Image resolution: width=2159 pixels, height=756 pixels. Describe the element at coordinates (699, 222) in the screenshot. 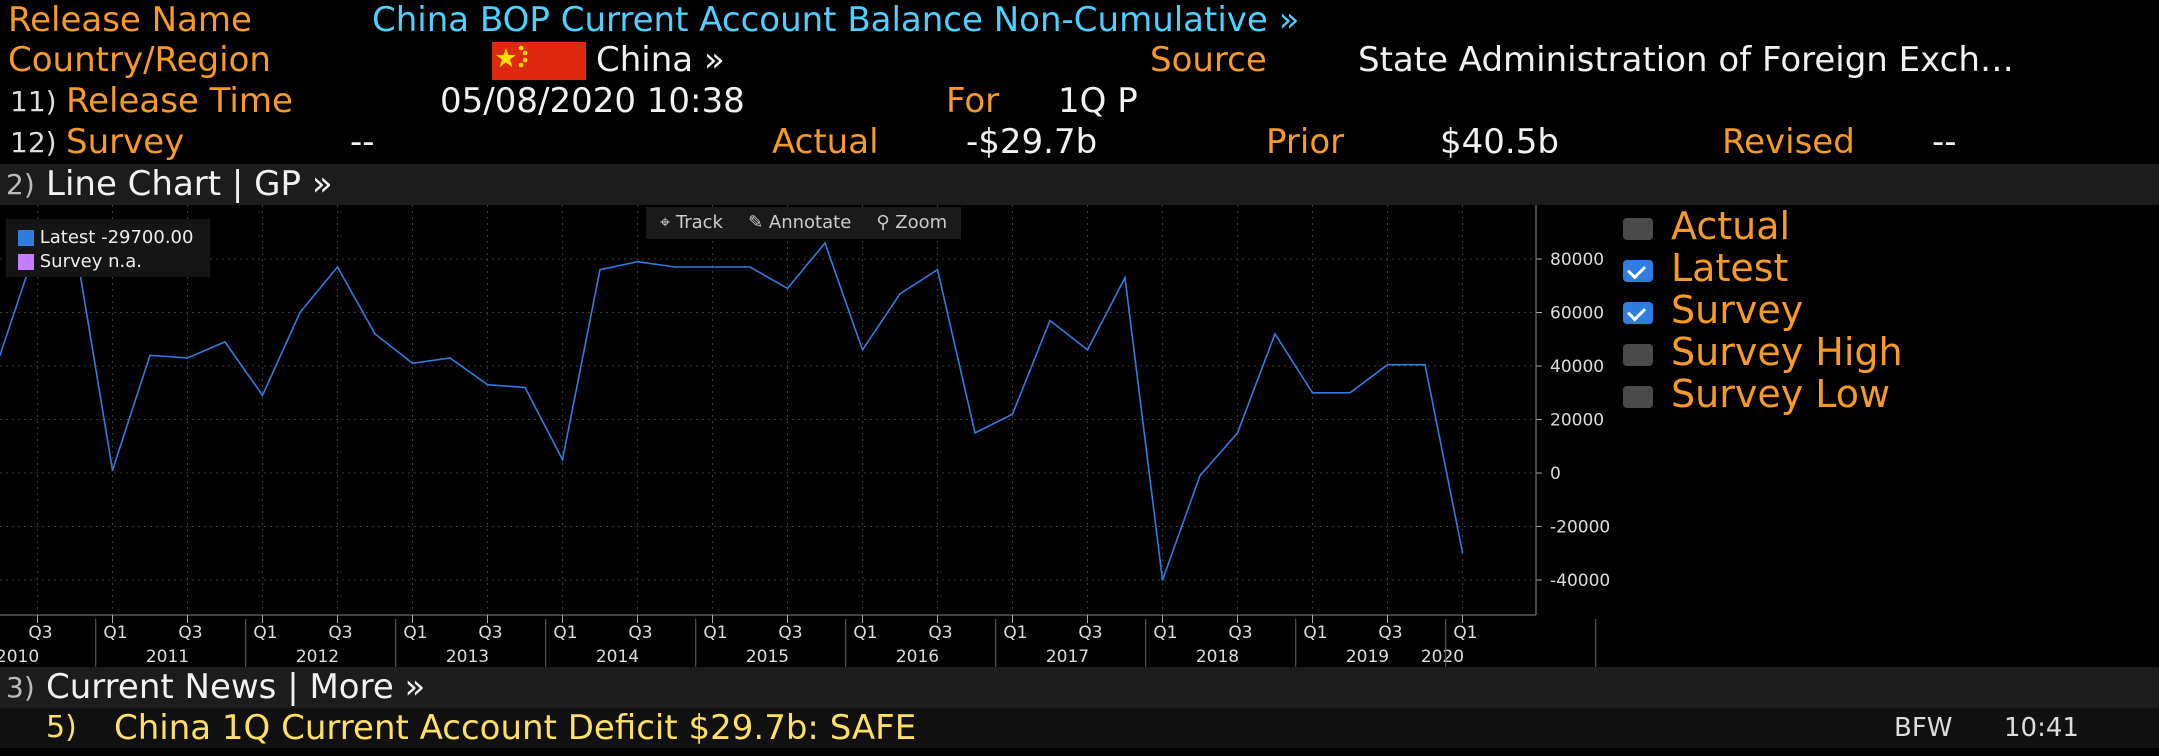

I see `track-label: Track` at that location.